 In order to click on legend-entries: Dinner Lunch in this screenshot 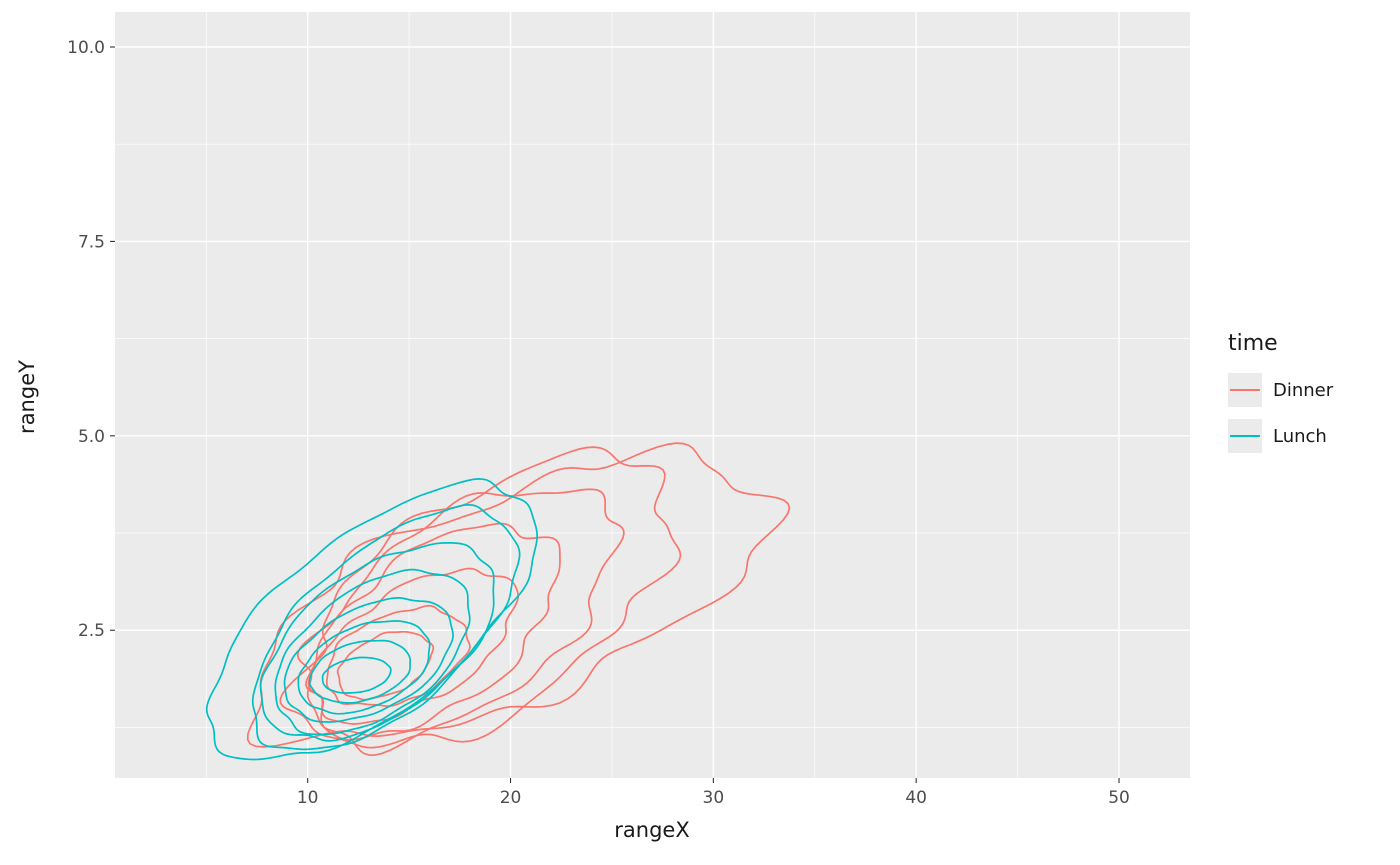, I will do `click(1280, 413)`.